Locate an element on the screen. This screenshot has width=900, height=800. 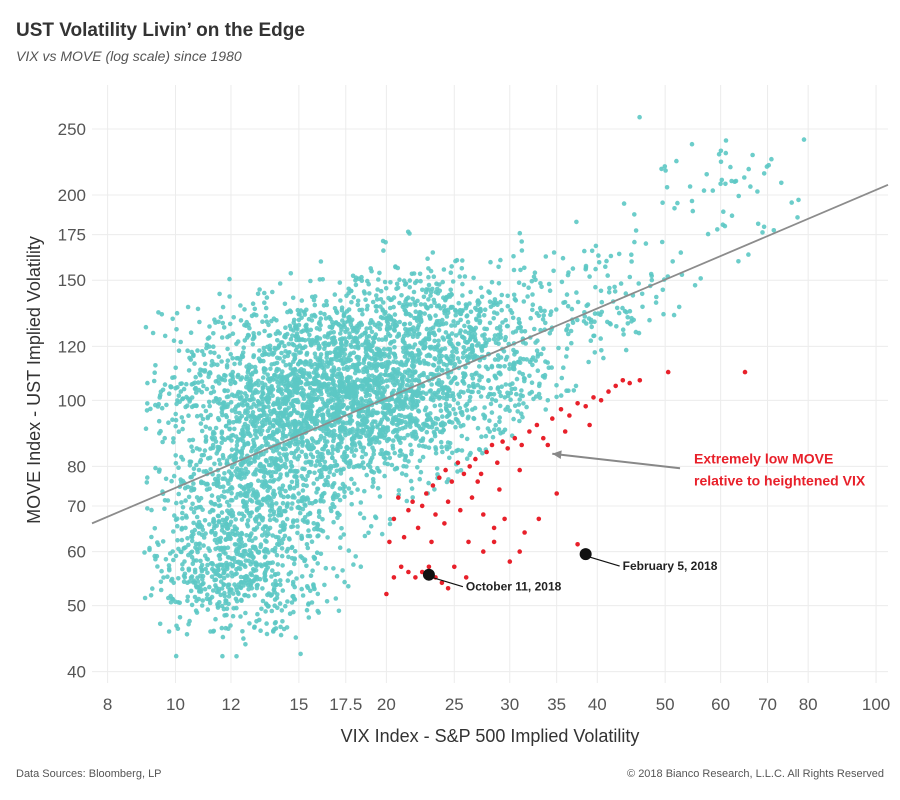
highlight-leader-line is located at coordinates (604, 561).